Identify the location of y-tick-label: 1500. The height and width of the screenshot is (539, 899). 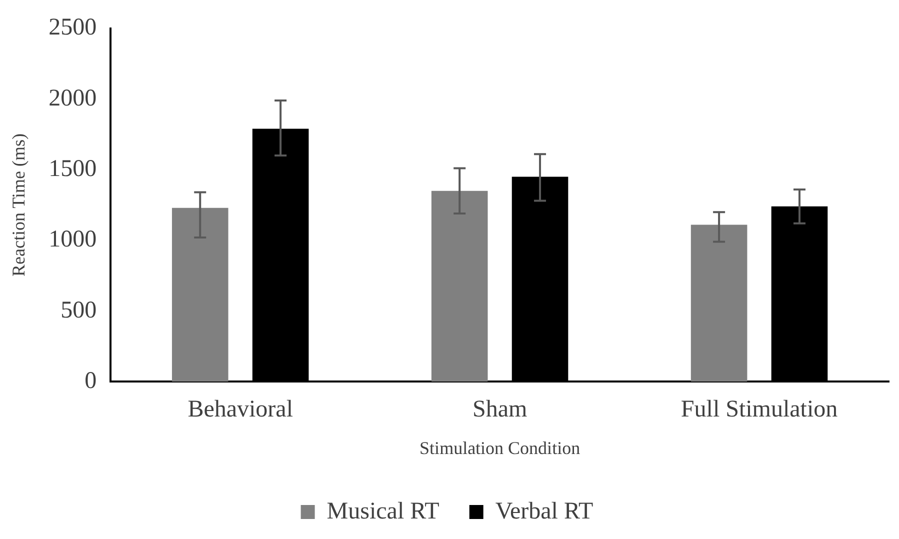
(72, 169).